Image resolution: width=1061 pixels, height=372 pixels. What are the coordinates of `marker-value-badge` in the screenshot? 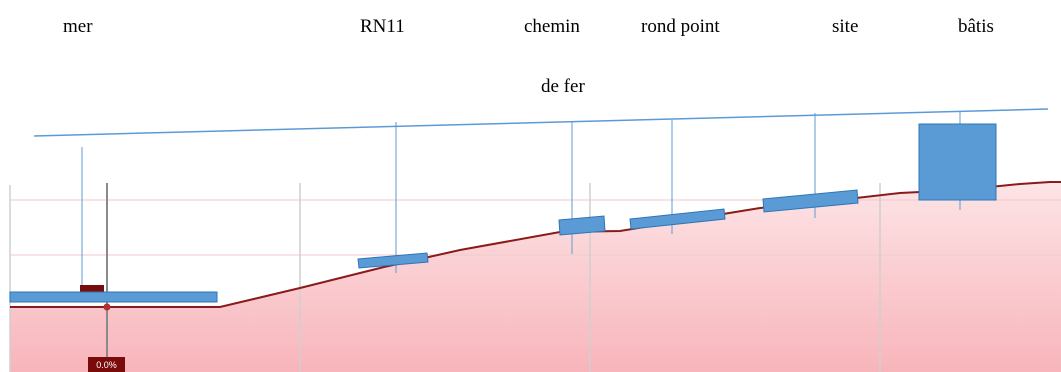 It's located at (106, 364).